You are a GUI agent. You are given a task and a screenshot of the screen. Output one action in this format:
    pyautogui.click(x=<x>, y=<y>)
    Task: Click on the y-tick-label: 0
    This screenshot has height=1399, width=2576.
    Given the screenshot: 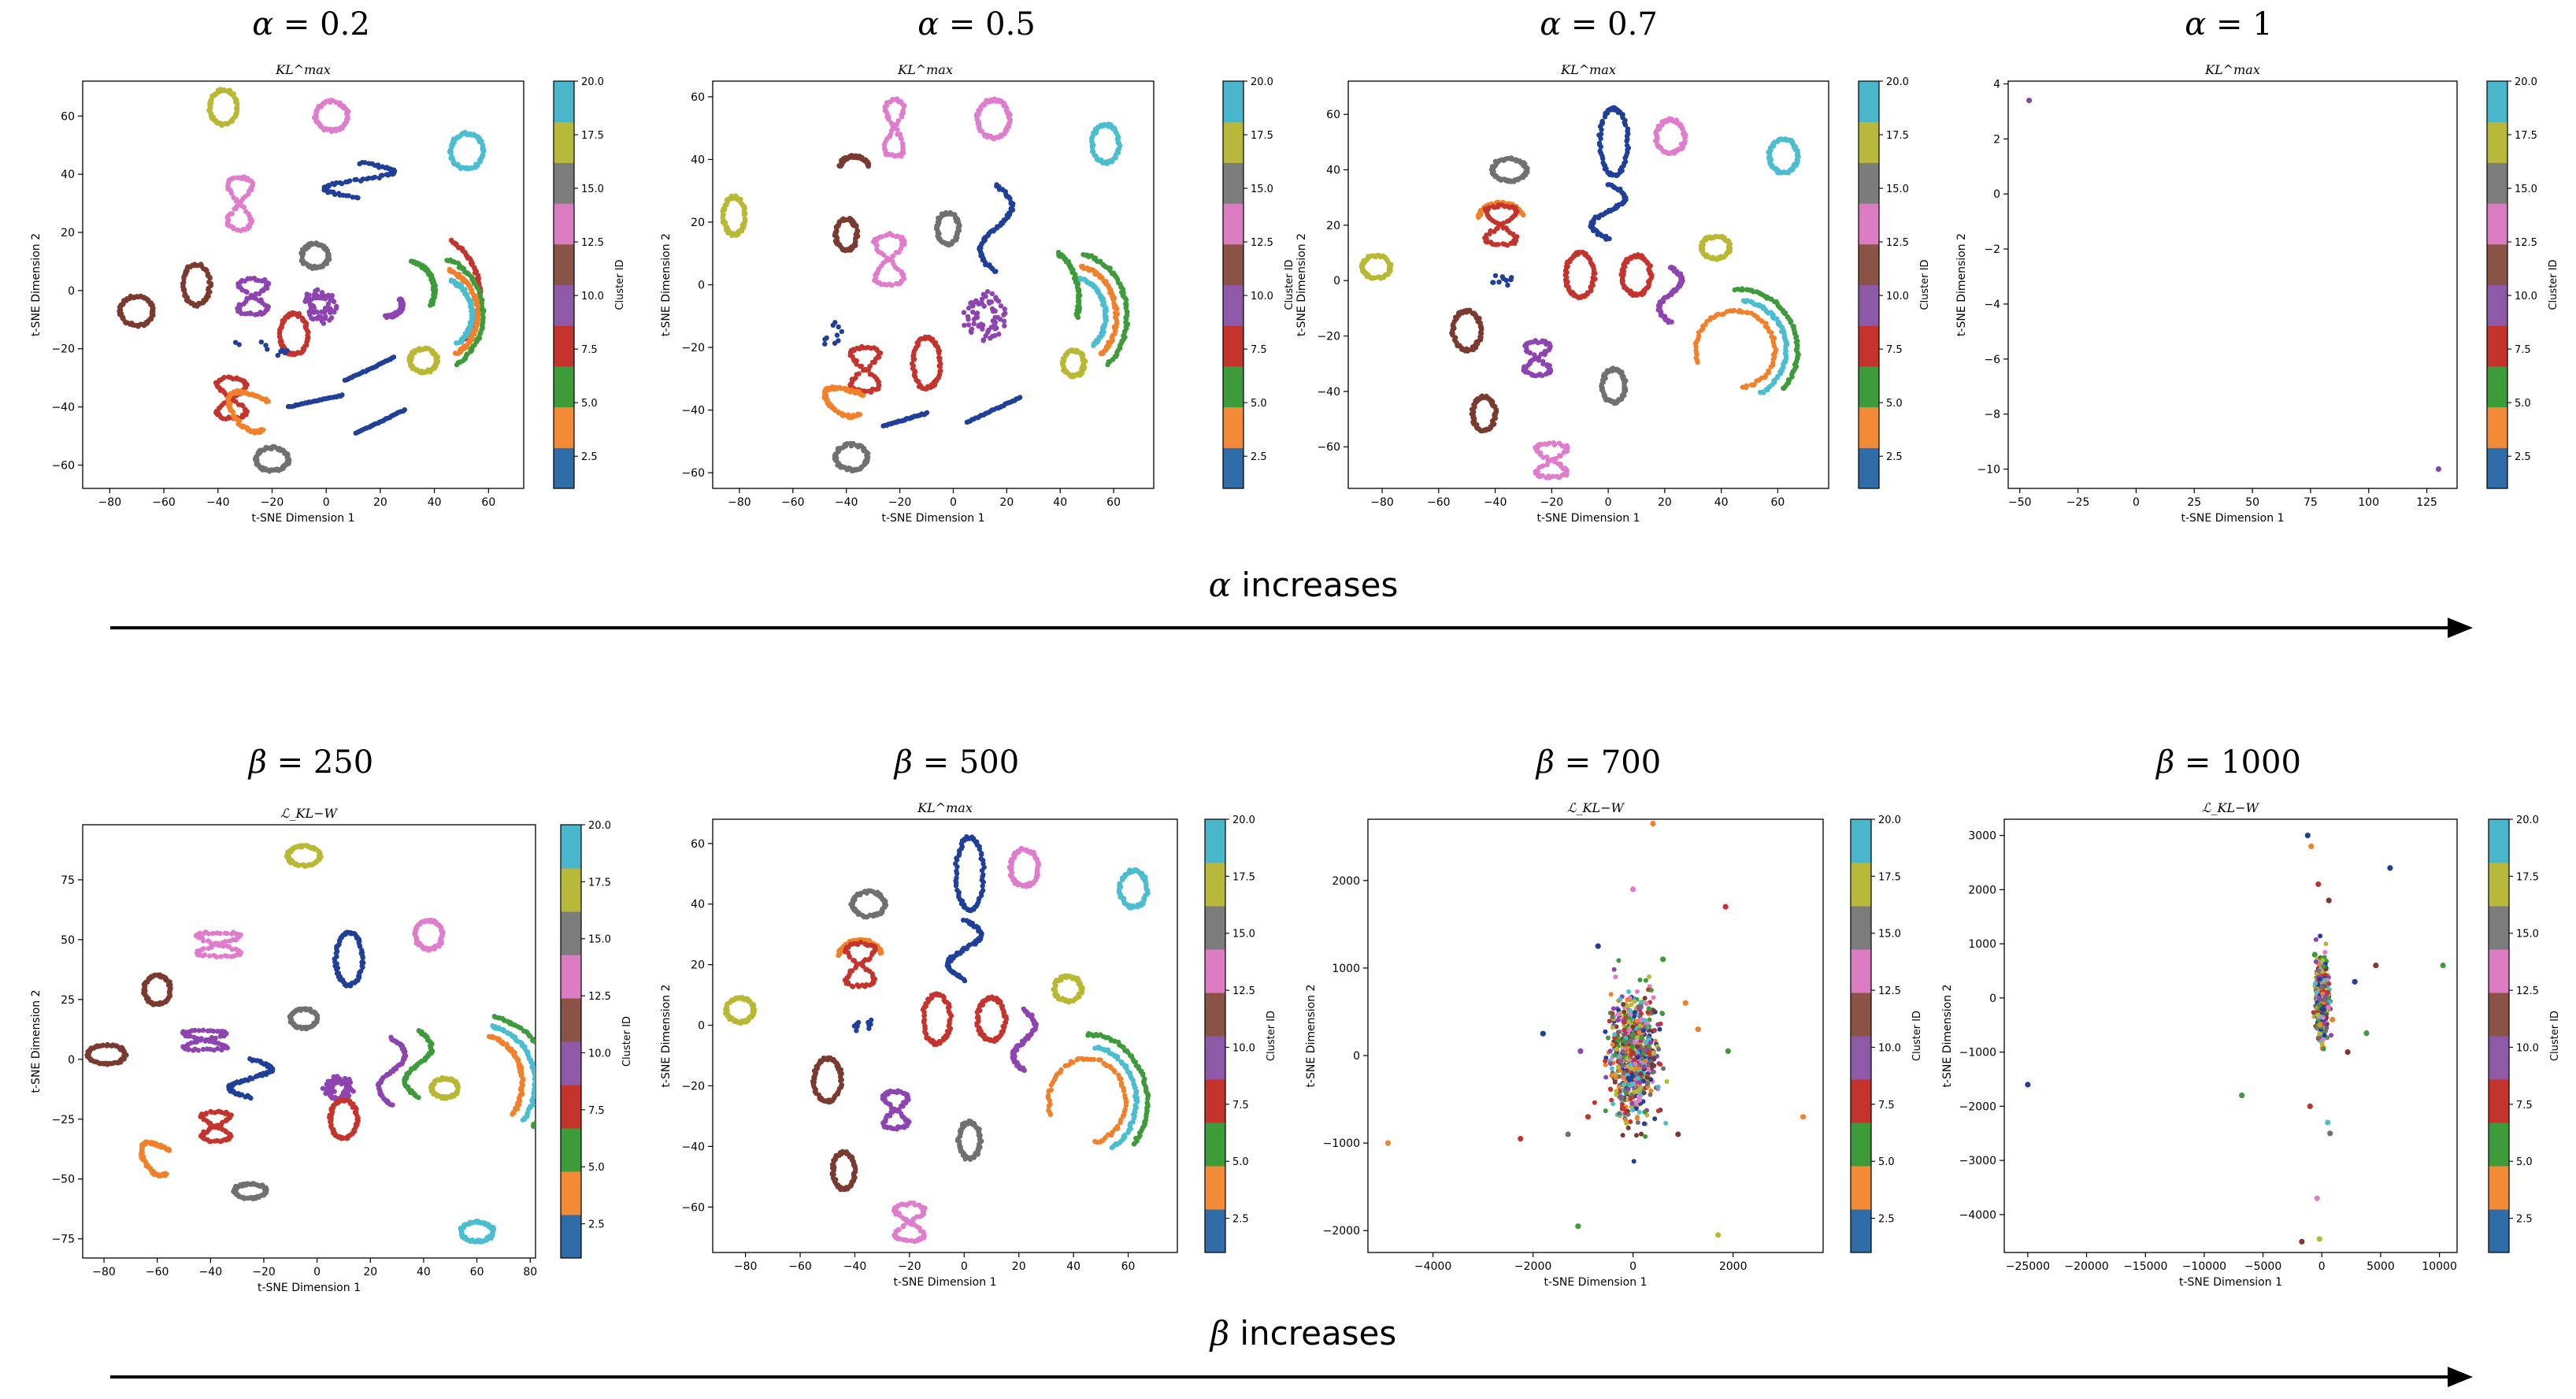 What is the action you would take?
    pyautogui.click(x=1336, y=281)
    